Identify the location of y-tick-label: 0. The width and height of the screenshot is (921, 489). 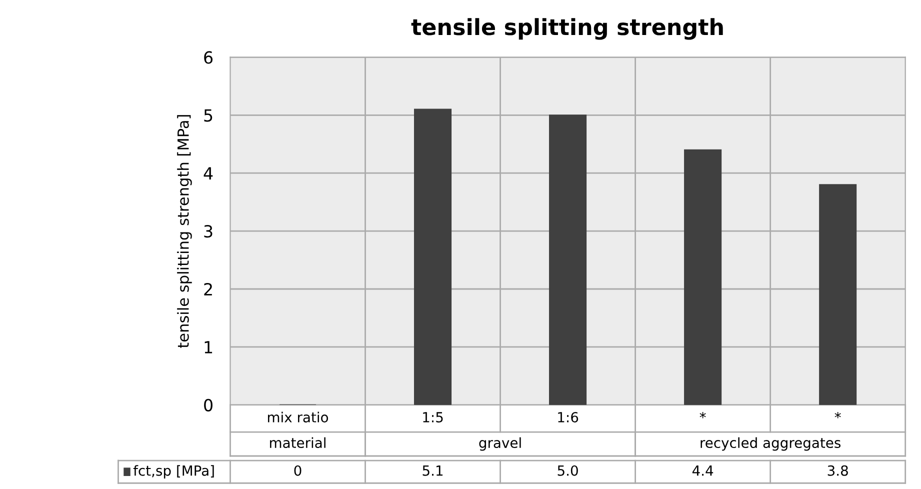
(208, 405).